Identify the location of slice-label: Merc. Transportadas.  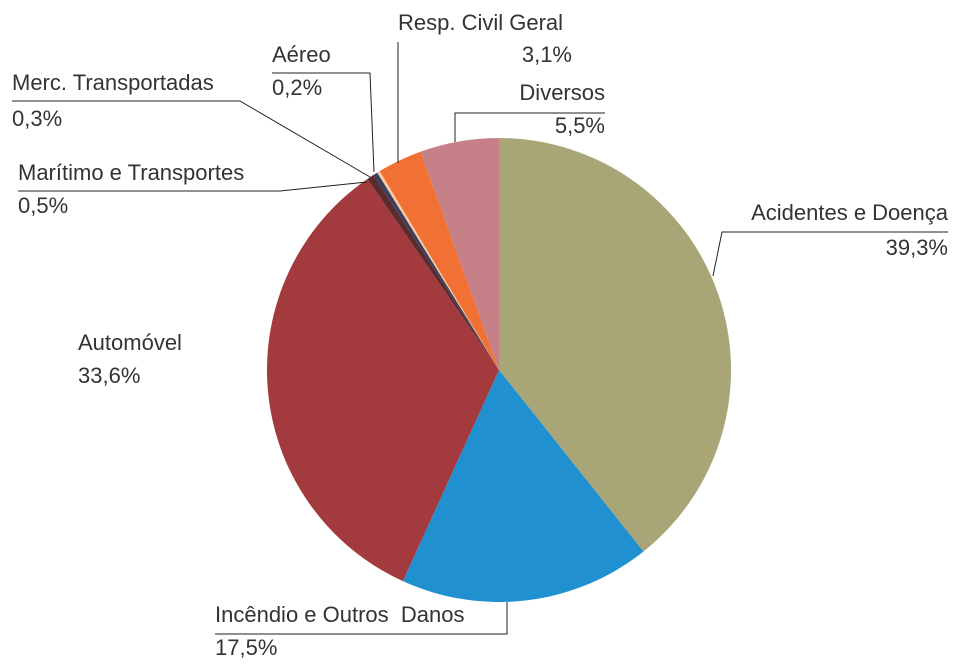
(113, 82).